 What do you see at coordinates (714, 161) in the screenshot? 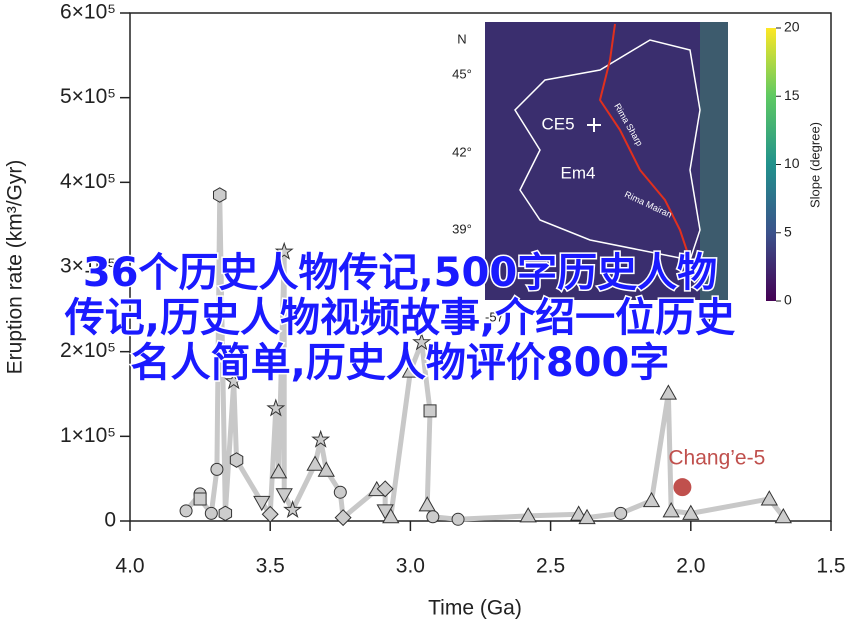
I see `map-highland` at bounding box center [714, 161].